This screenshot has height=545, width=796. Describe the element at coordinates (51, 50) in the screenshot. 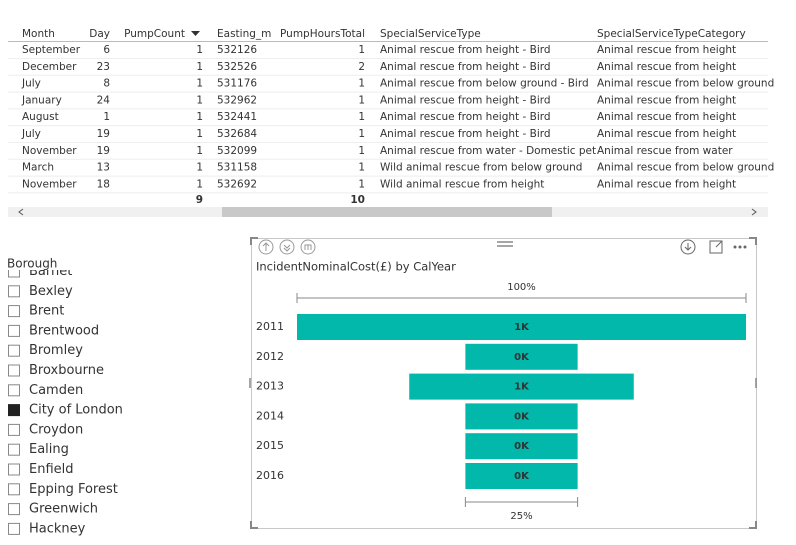

I see `table-cell: September` at that location.